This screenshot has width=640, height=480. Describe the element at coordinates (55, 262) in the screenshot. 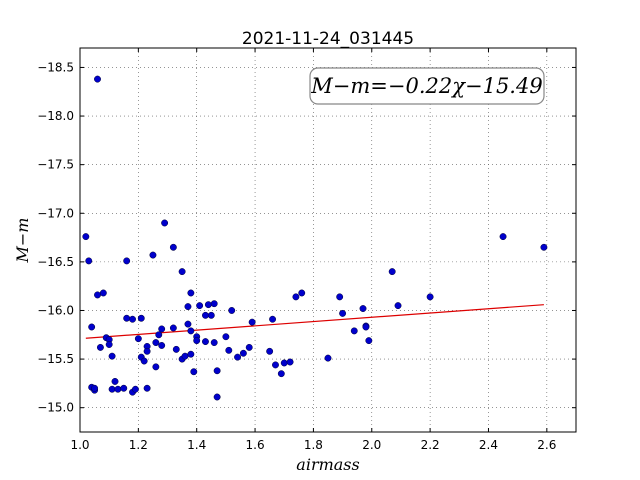

I see `y-tick-label: −16.5` at that location.